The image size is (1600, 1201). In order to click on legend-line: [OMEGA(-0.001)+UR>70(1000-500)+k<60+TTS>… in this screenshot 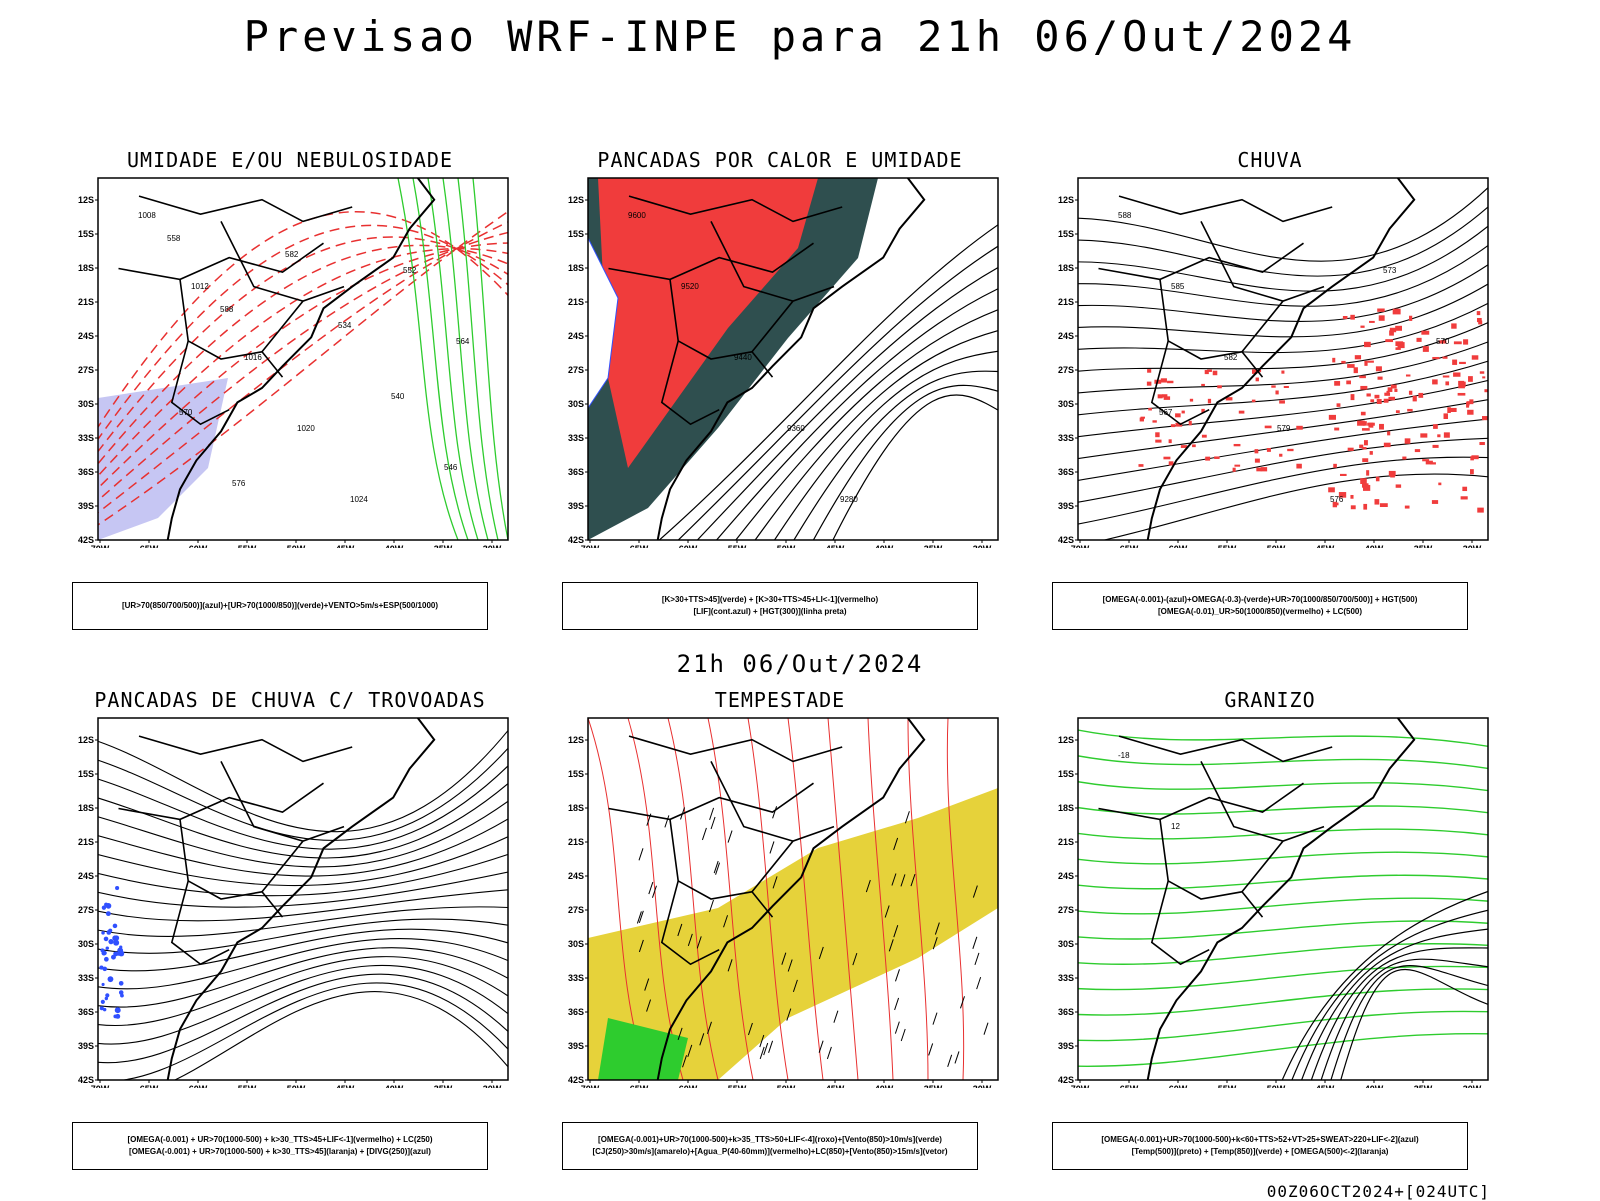, I will do `click(1260, 1139)`.